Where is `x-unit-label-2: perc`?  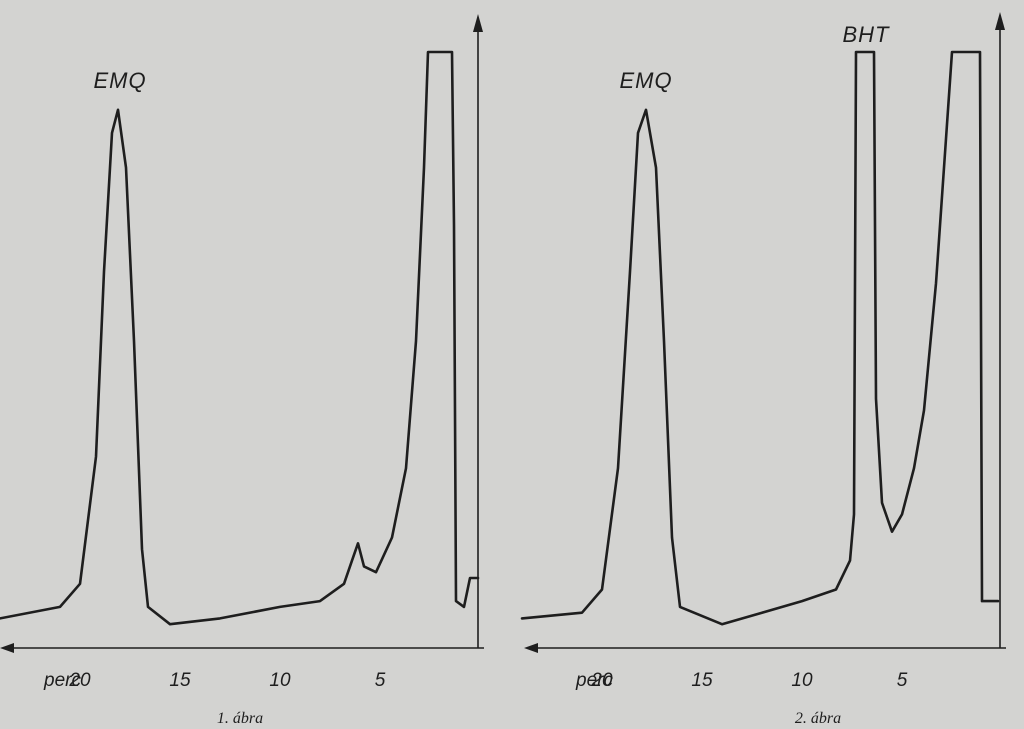 x-unit-label-2: perc is located at coordinates (594, 680).